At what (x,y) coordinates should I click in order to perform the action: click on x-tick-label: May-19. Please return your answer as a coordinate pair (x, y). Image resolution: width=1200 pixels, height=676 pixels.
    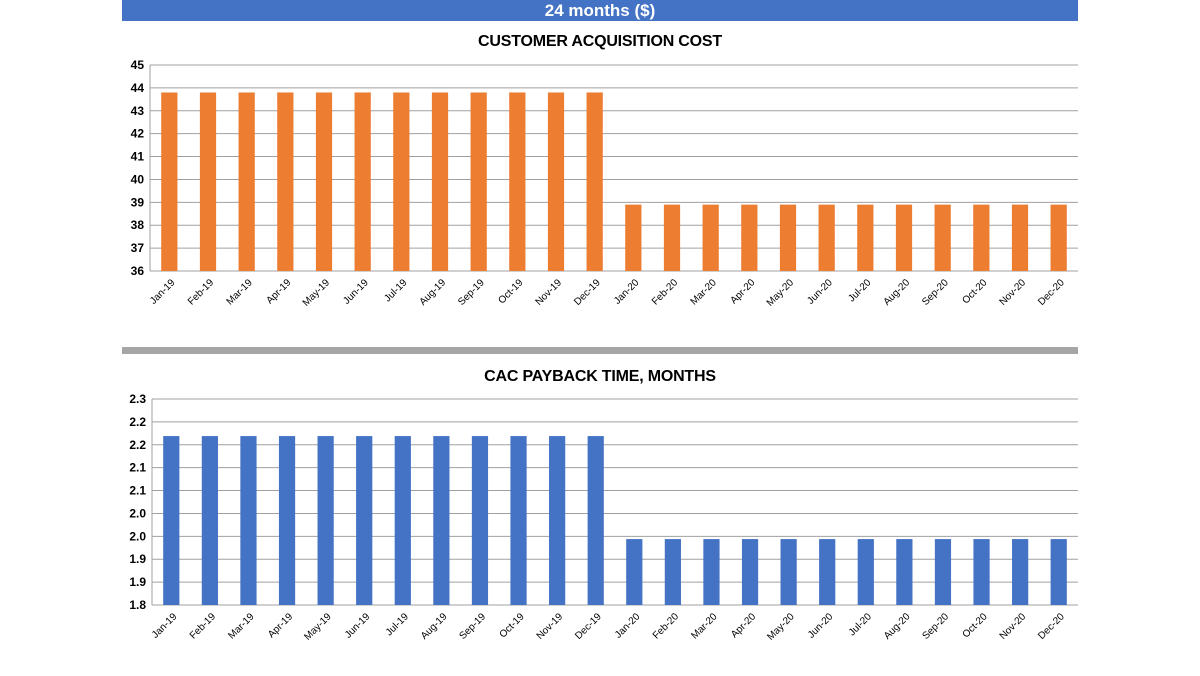
    Looking at the image, I should click on (318, 627).